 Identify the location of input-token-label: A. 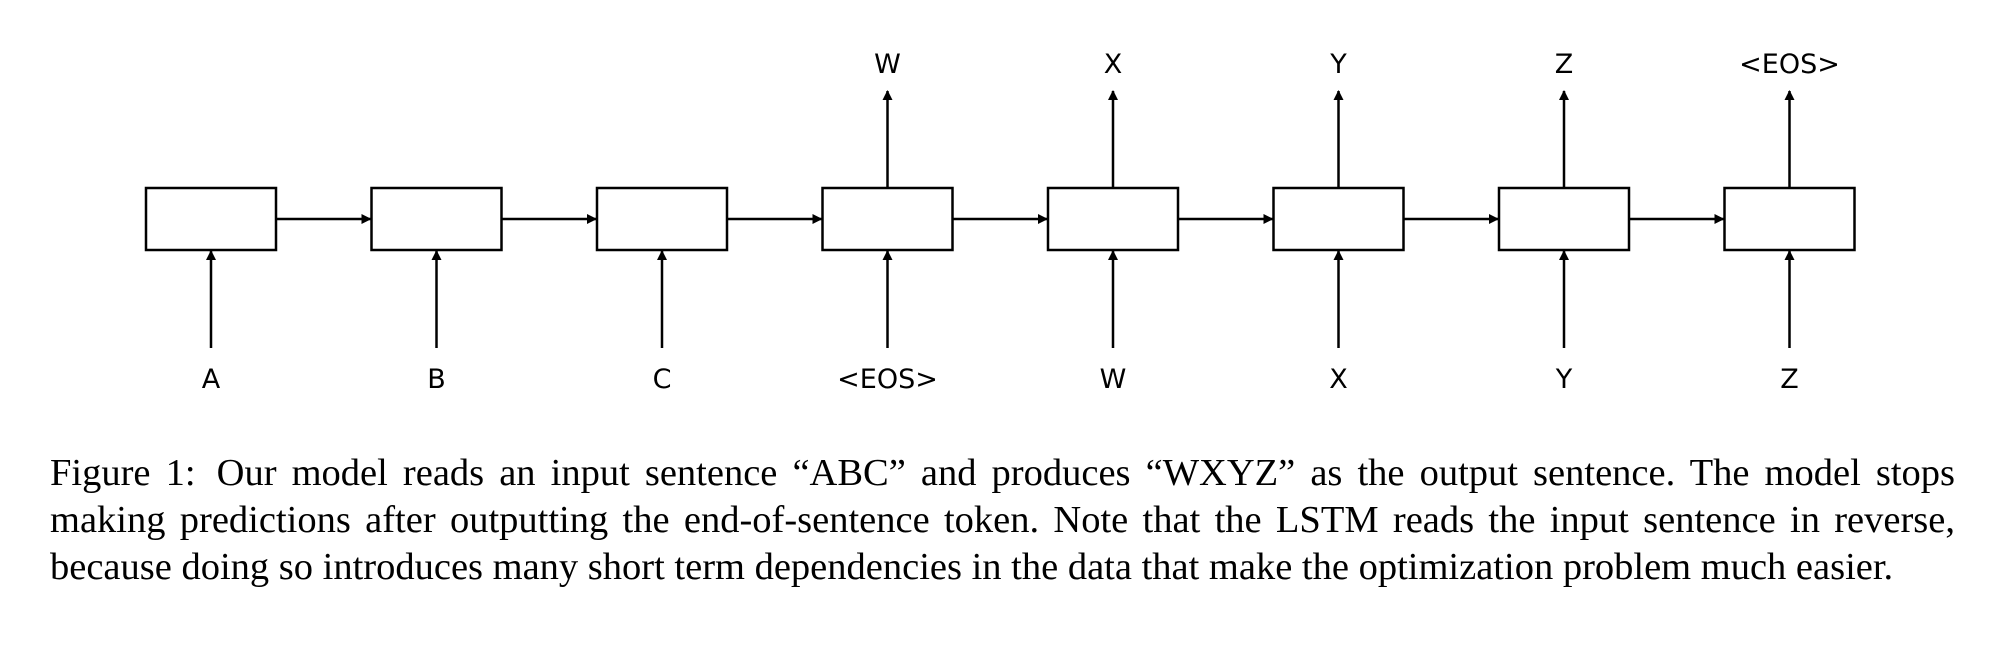
(211, 379).